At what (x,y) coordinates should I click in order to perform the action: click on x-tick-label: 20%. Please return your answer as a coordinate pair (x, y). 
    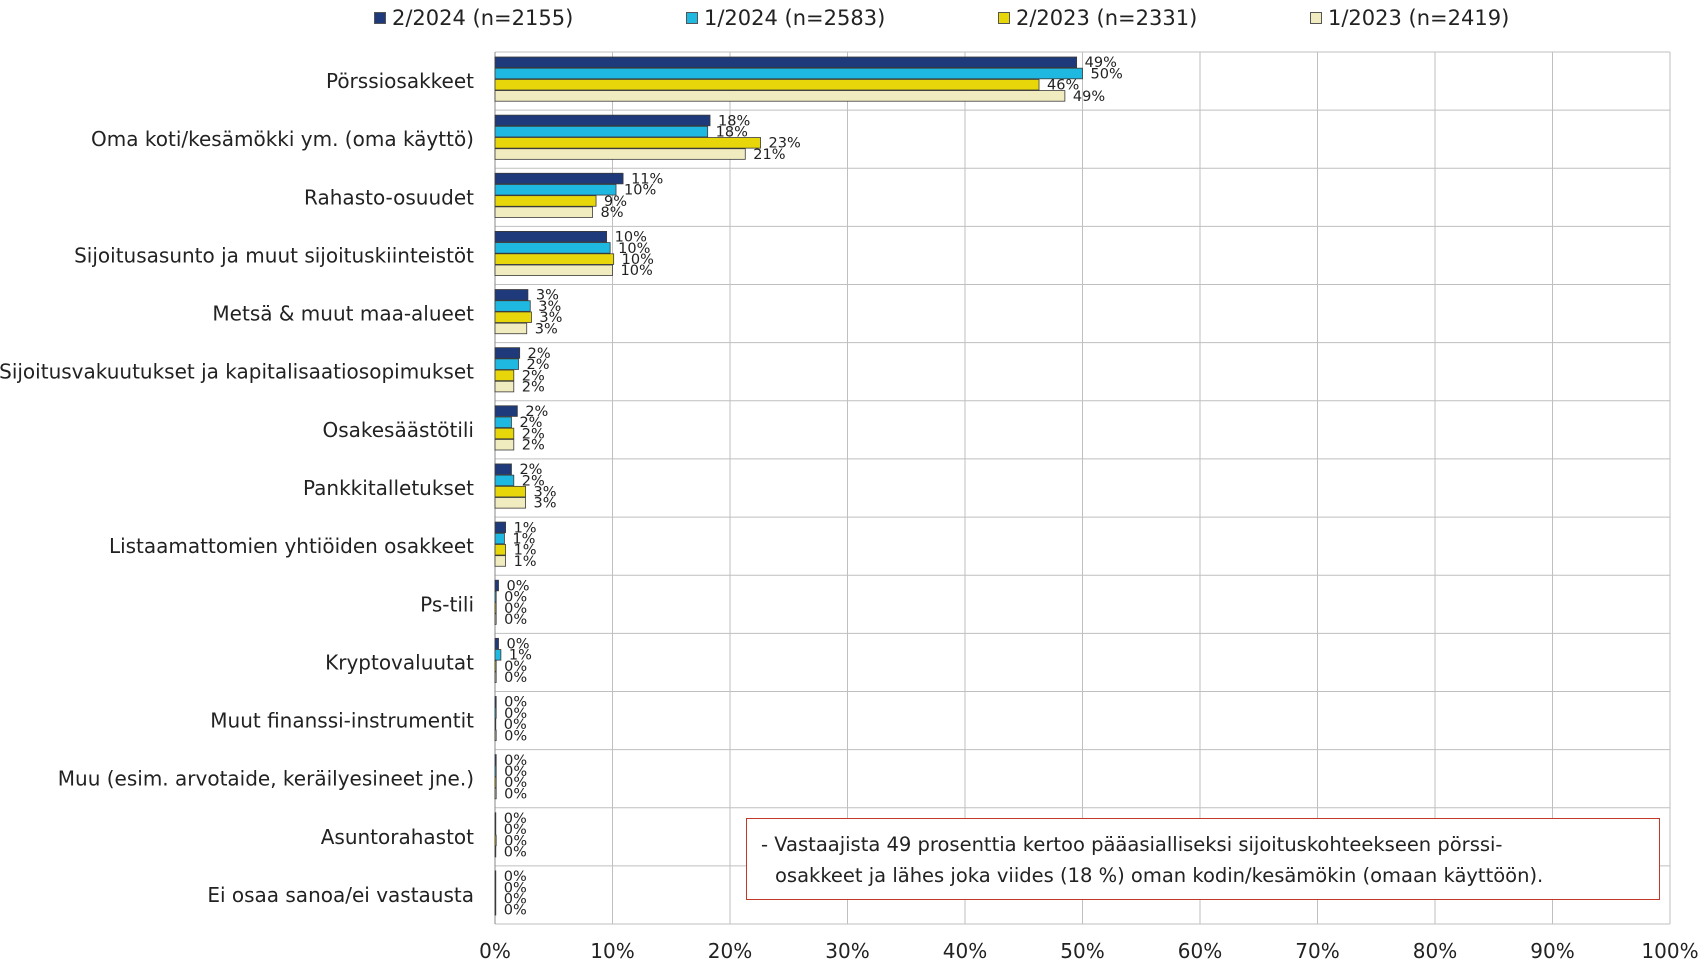
    Looking at the image, I should click on (730, 951).